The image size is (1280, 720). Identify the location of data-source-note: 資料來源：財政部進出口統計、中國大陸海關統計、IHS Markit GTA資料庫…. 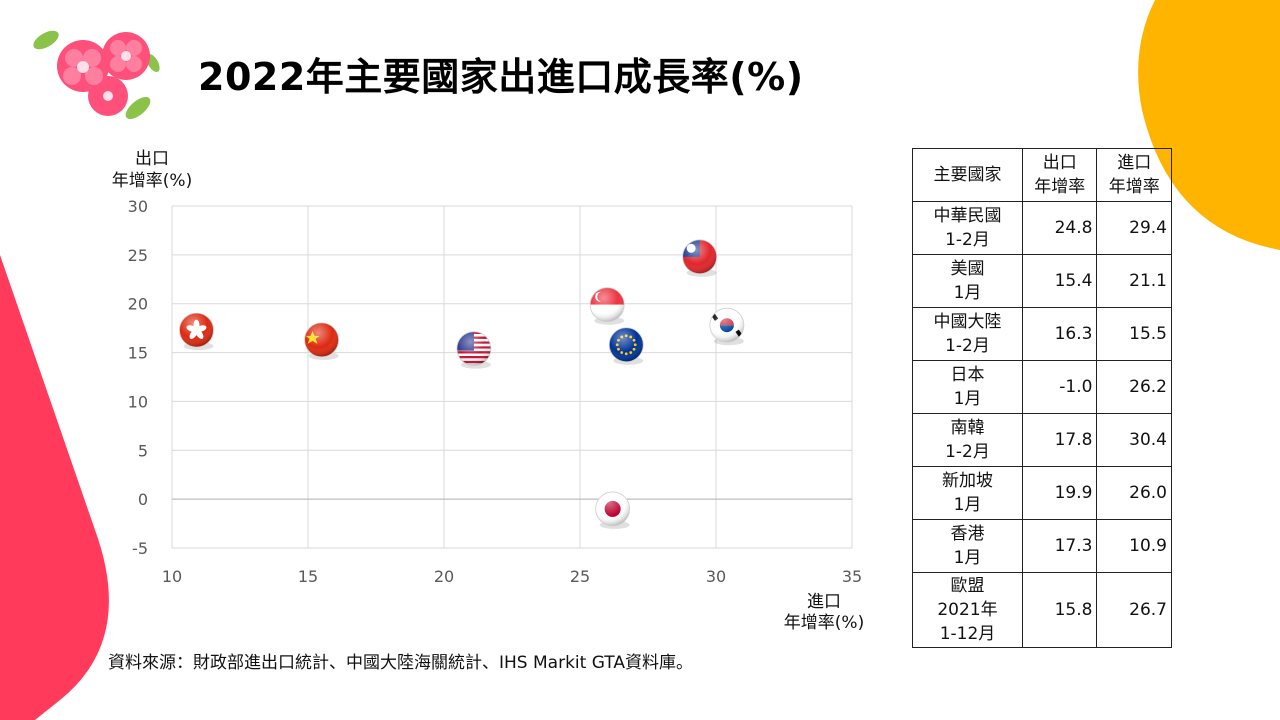
(400, 663).